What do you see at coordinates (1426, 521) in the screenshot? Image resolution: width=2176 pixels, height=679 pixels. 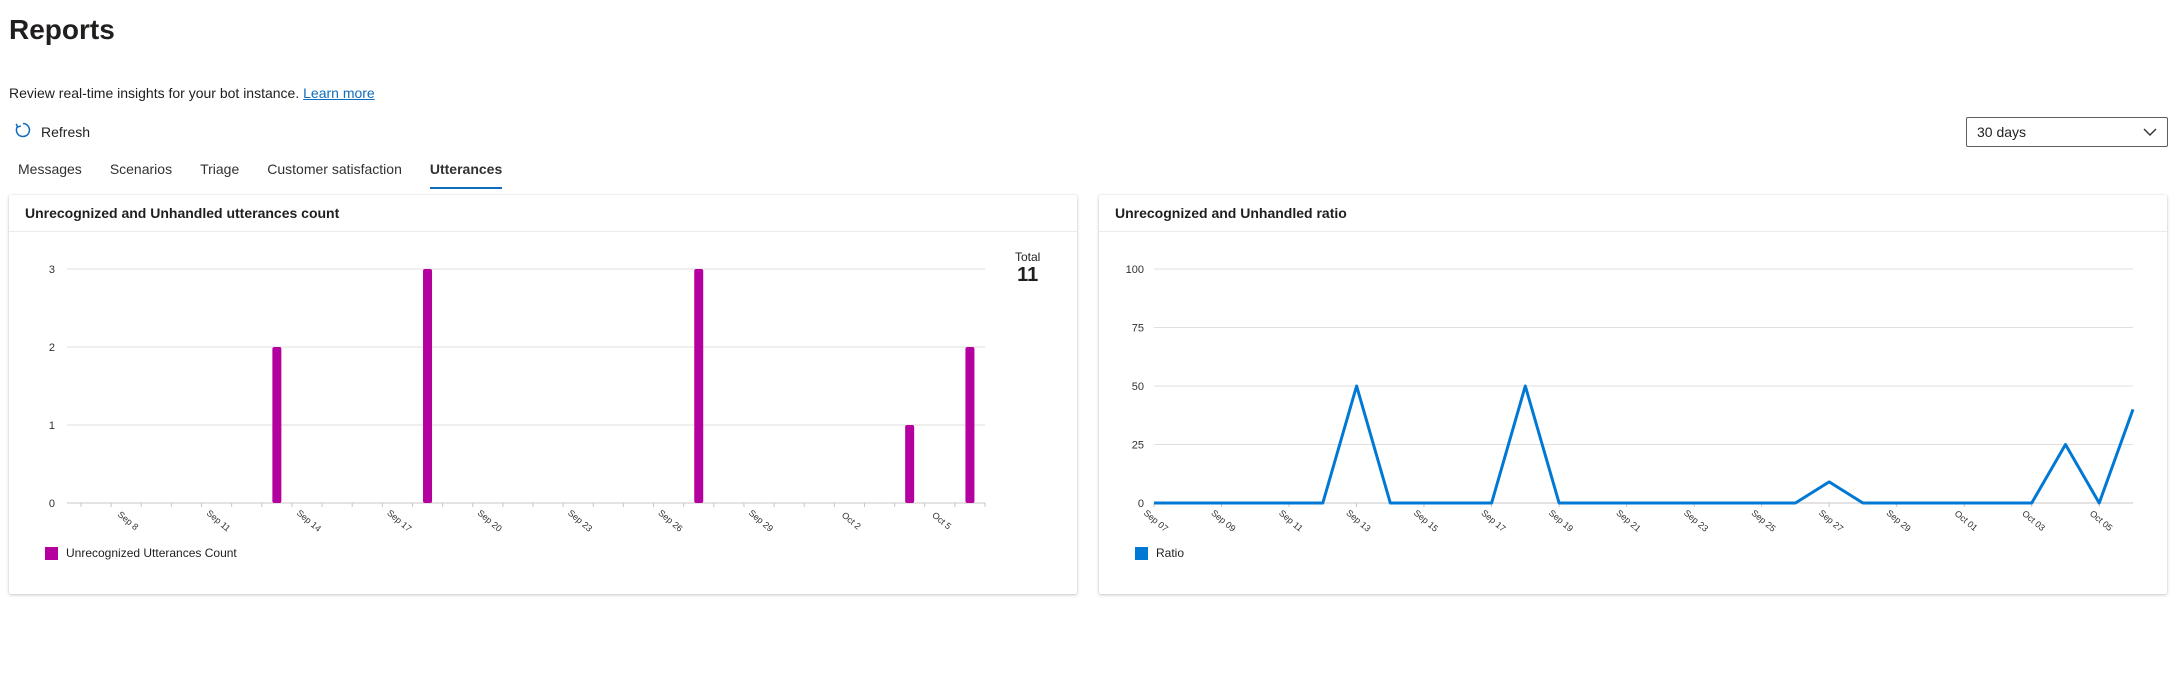 I see `x-tick-label: Sep 15` at bounding box center [1426, 521].